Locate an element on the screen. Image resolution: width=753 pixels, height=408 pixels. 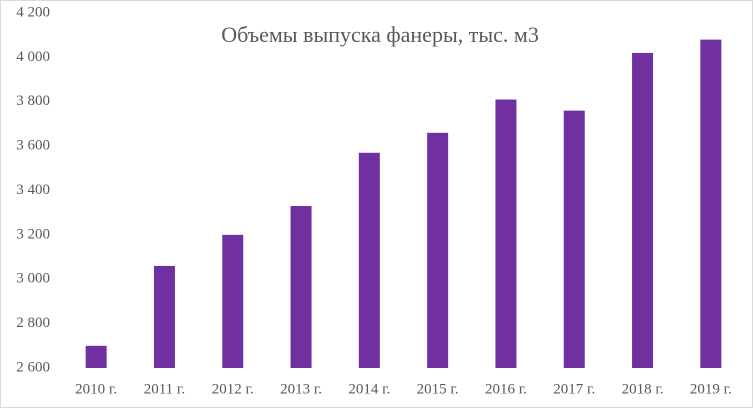
x-tick-label: 2015 г. is located at coordinates (438, 389).